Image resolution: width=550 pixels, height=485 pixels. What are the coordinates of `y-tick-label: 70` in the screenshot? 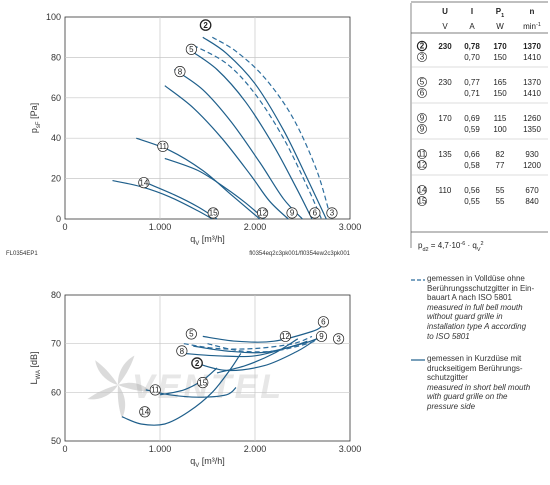 It's located at (56, 344).